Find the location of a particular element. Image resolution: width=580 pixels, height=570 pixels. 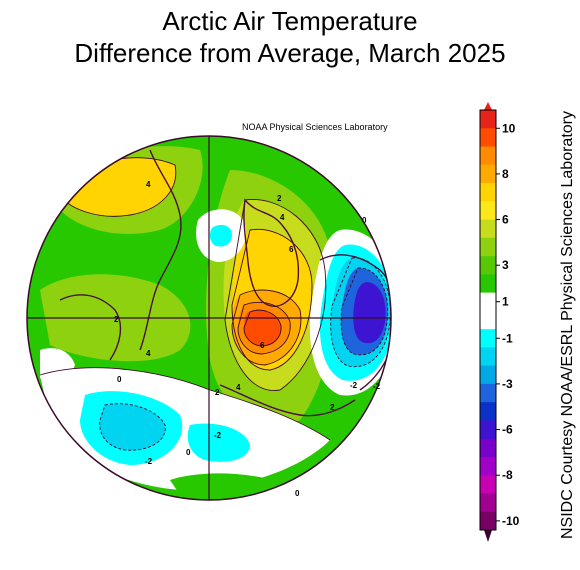

colorbar-tick-label: -8 is located at coordinates (507, 475).